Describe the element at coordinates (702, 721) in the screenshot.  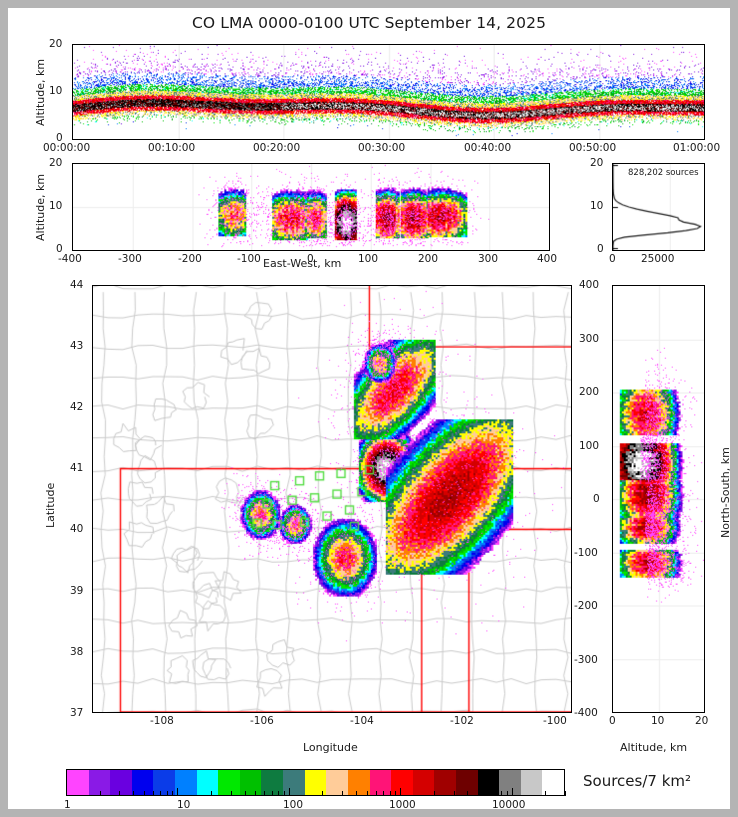
I see `ns-xtick-20: 20` at that location.